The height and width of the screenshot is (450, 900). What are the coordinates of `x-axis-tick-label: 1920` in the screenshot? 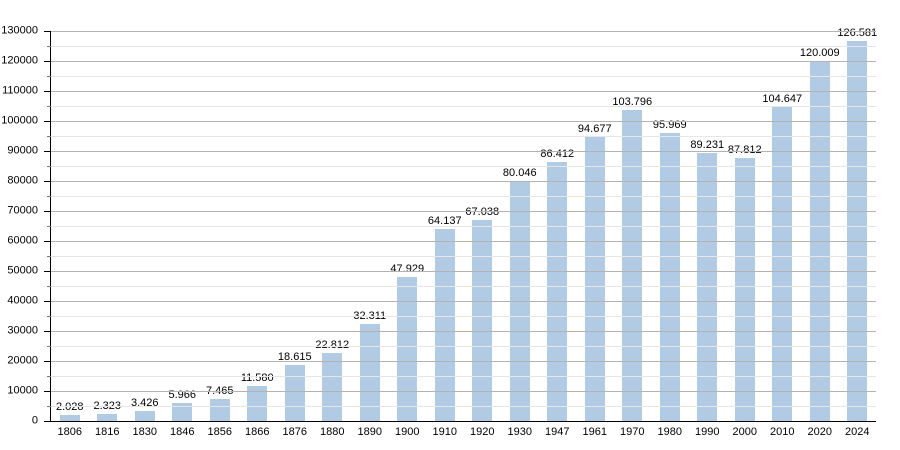 It's located at (482, 432).